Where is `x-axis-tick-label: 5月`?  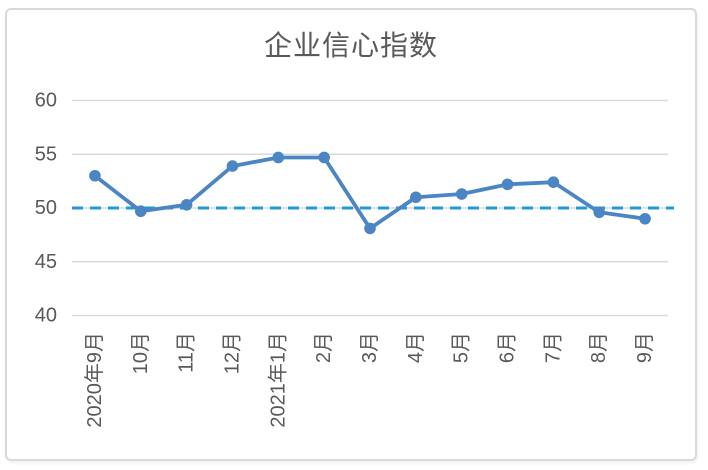 x-axis-tick-label: 5月 is located at coordinates (462, 347).